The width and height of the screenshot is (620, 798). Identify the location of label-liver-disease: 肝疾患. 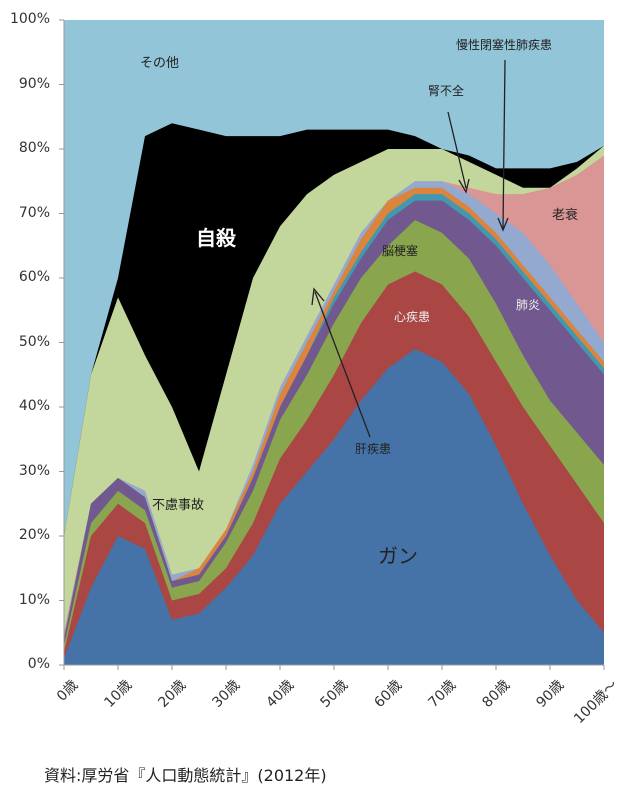
(373, 449).